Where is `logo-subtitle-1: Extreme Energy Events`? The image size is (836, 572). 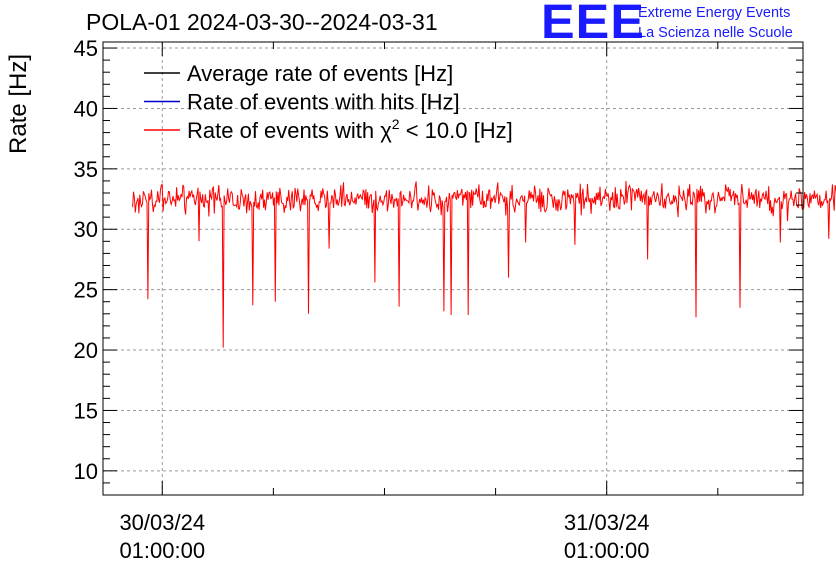
logo-subtitle-1: Extreme Energy Events is located at coordinates (714, 13).